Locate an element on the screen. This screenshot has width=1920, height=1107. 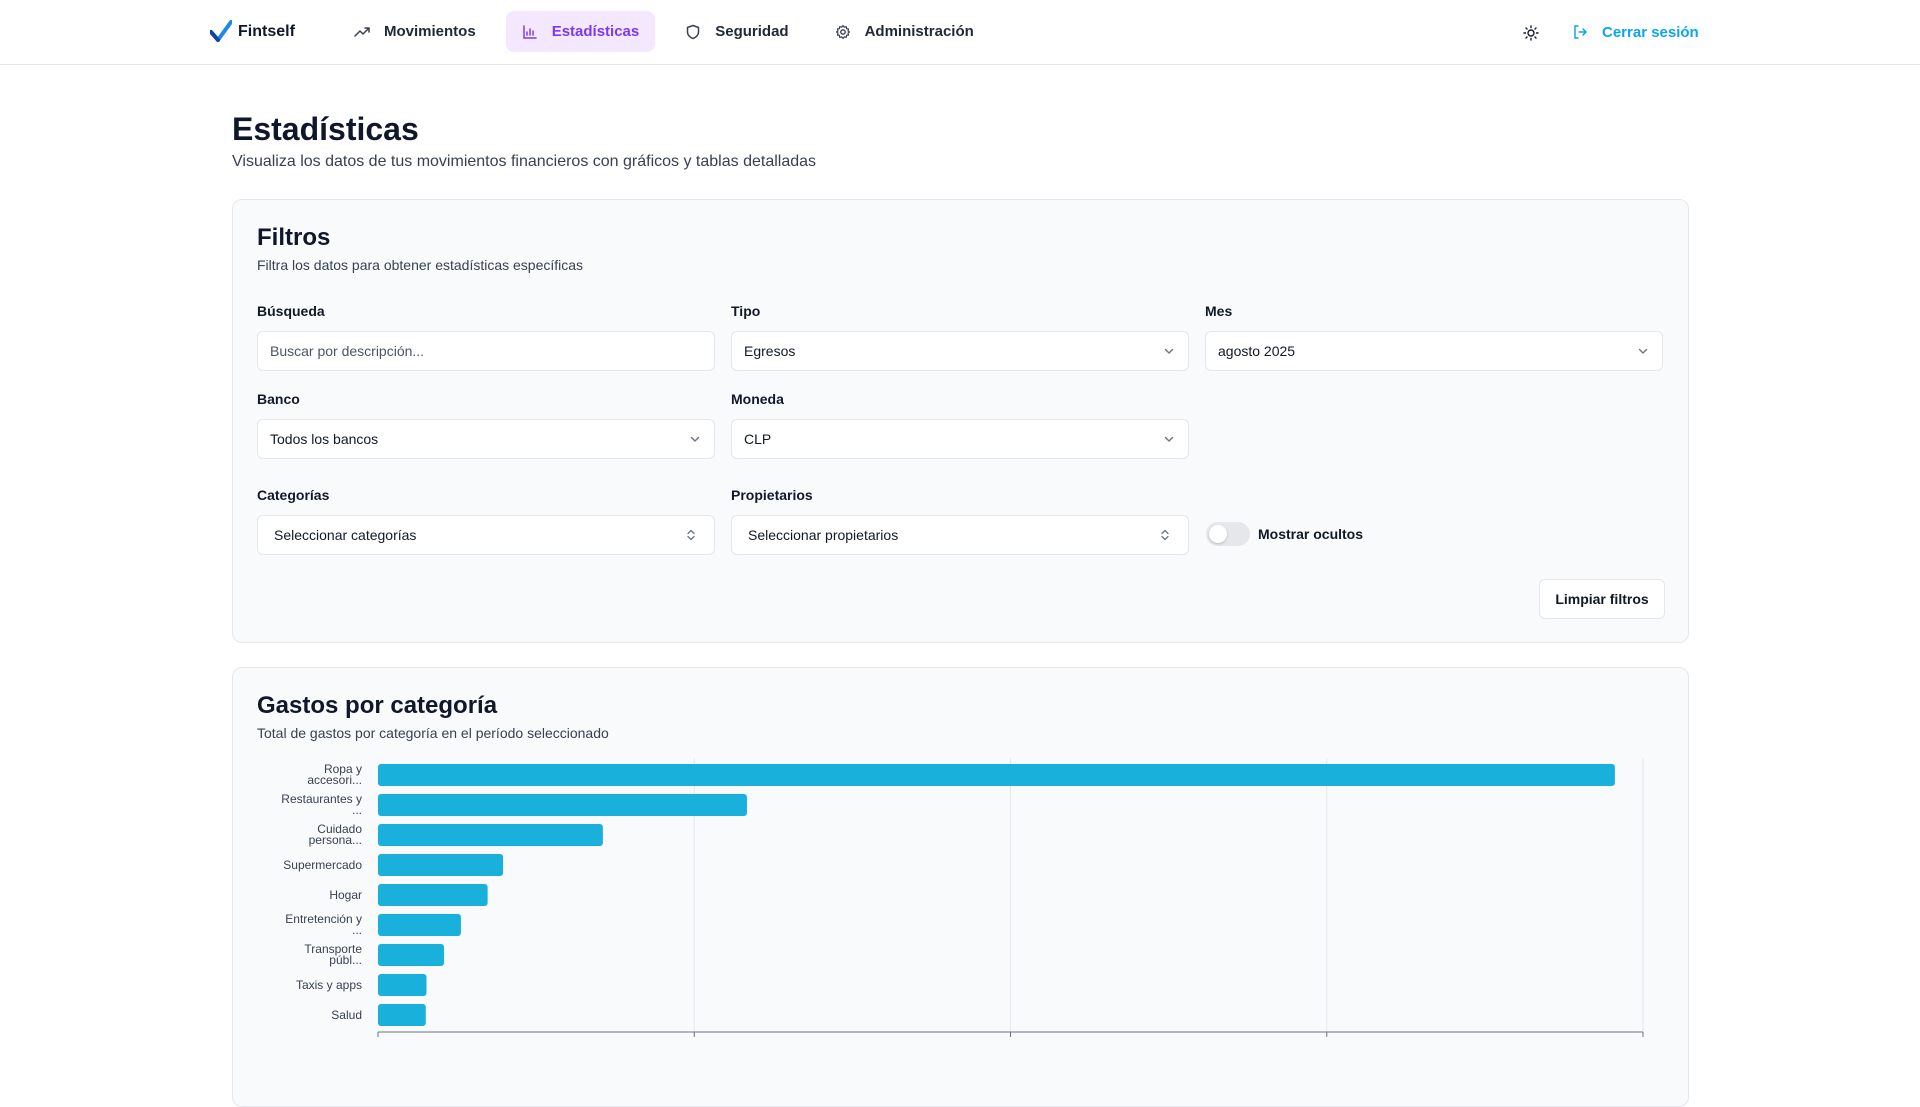
toggle-knob is located at coordinates (1218, 534).